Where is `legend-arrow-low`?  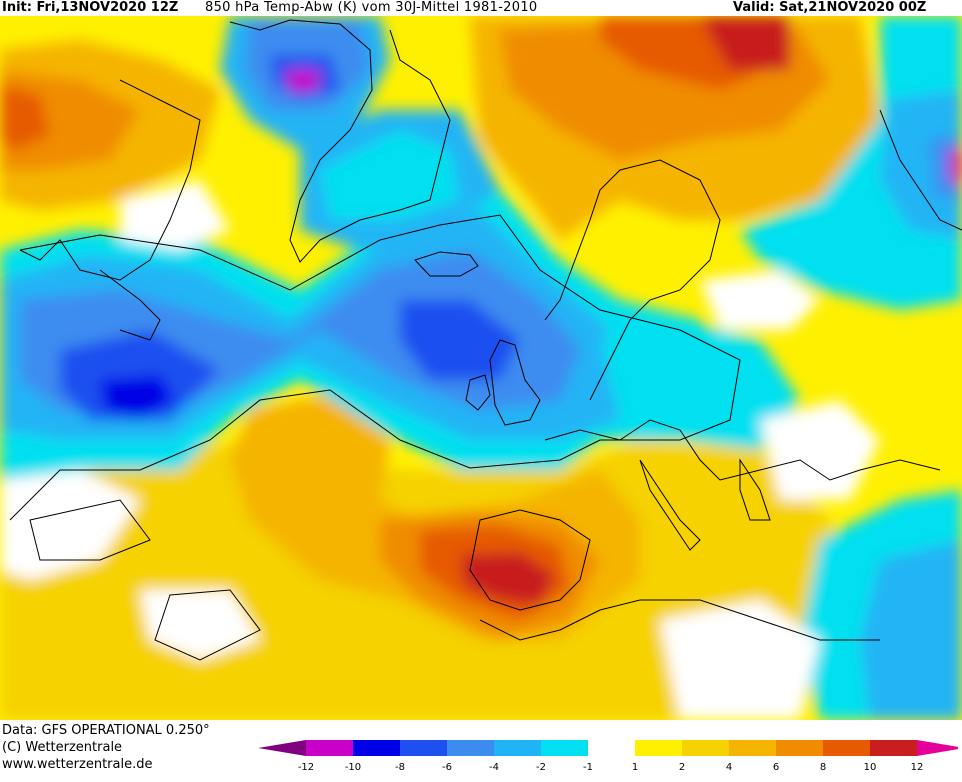
legend-arrow-low is located at coordinates (282, 748).